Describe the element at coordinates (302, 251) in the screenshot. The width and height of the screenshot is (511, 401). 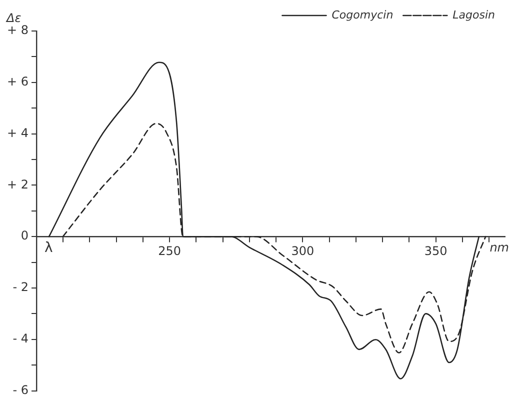
I see `x-tick-label: 300` at that location.